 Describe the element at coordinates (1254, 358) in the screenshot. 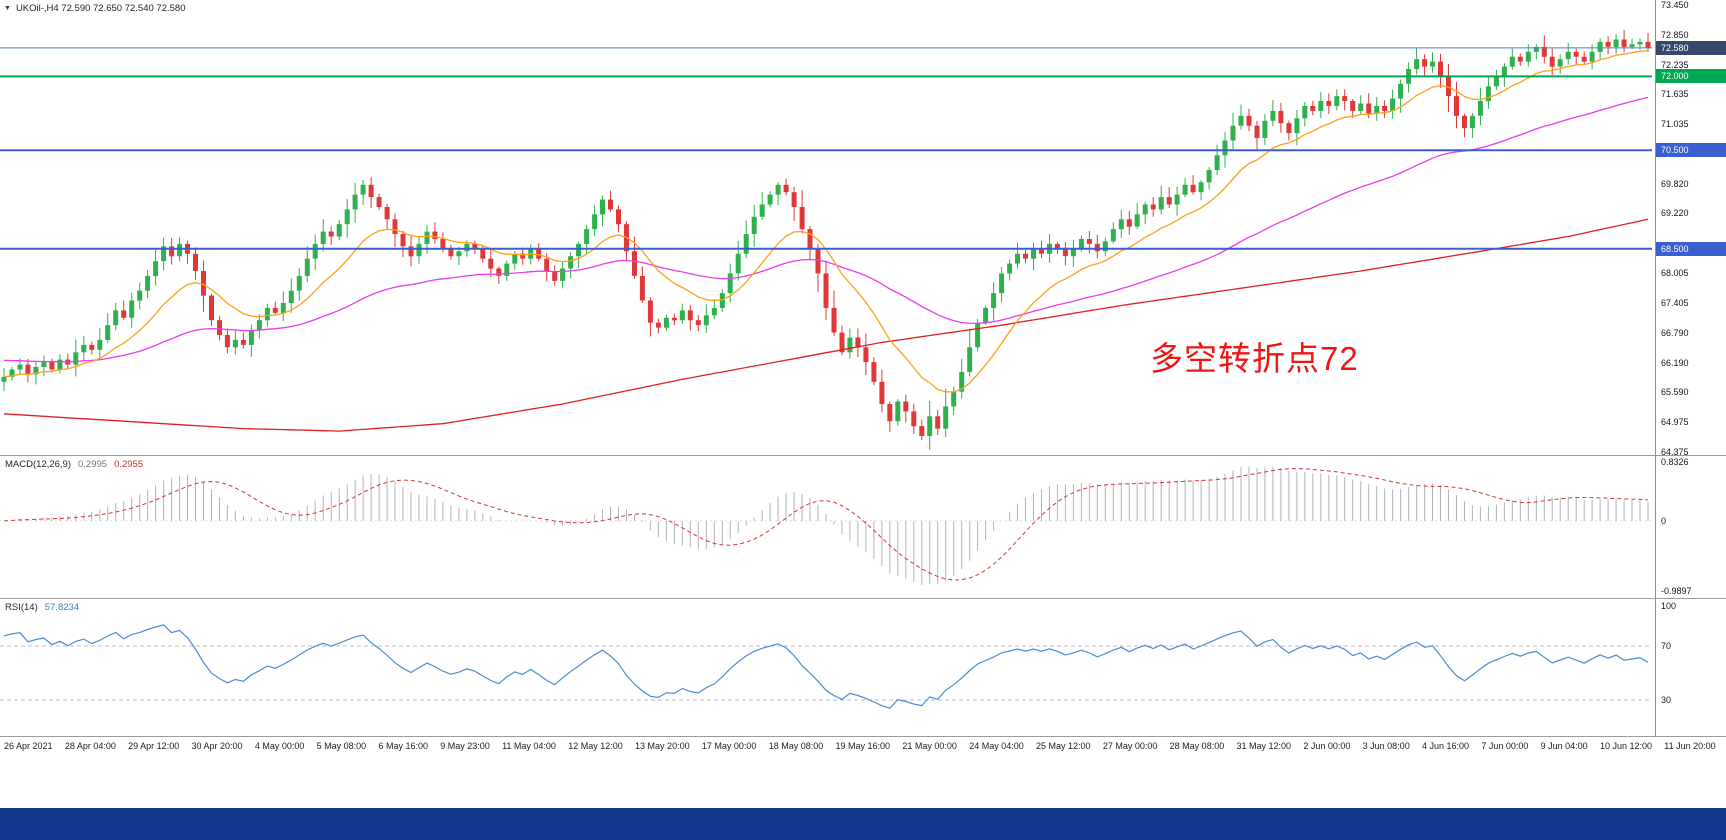

I see `chart-annotation: 多空转折点72` at that location.